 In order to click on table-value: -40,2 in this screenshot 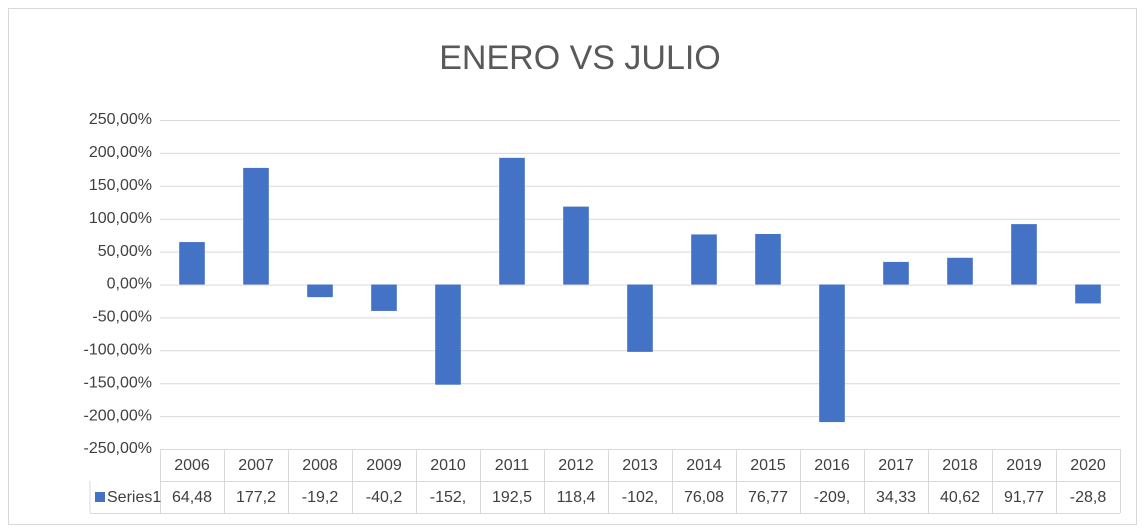, I will do `click(384, 497)`.